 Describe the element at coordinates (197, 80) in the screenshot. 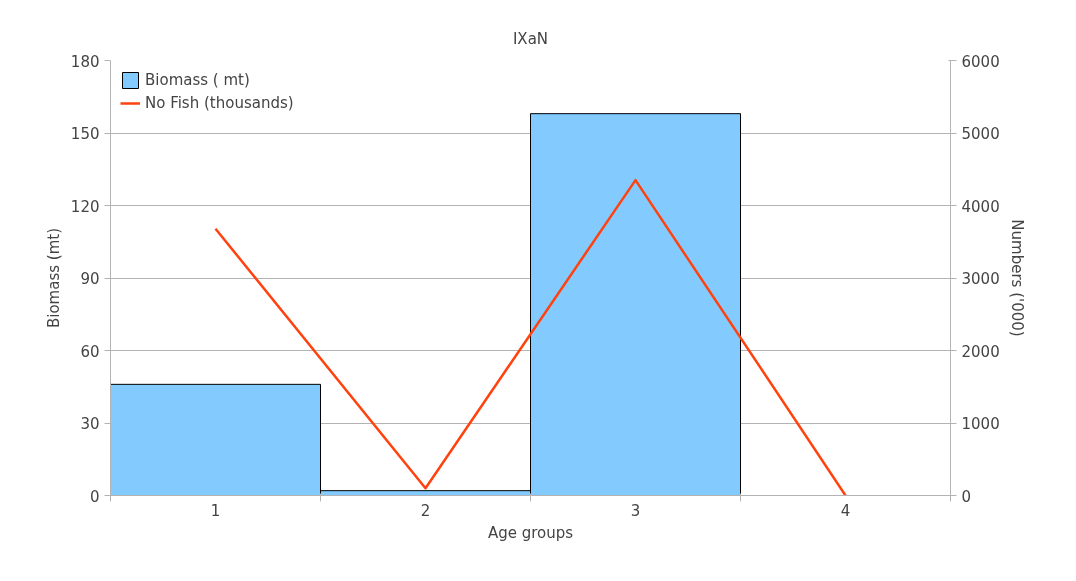

I see `legend-label: Biomass ( mt)` at that location.